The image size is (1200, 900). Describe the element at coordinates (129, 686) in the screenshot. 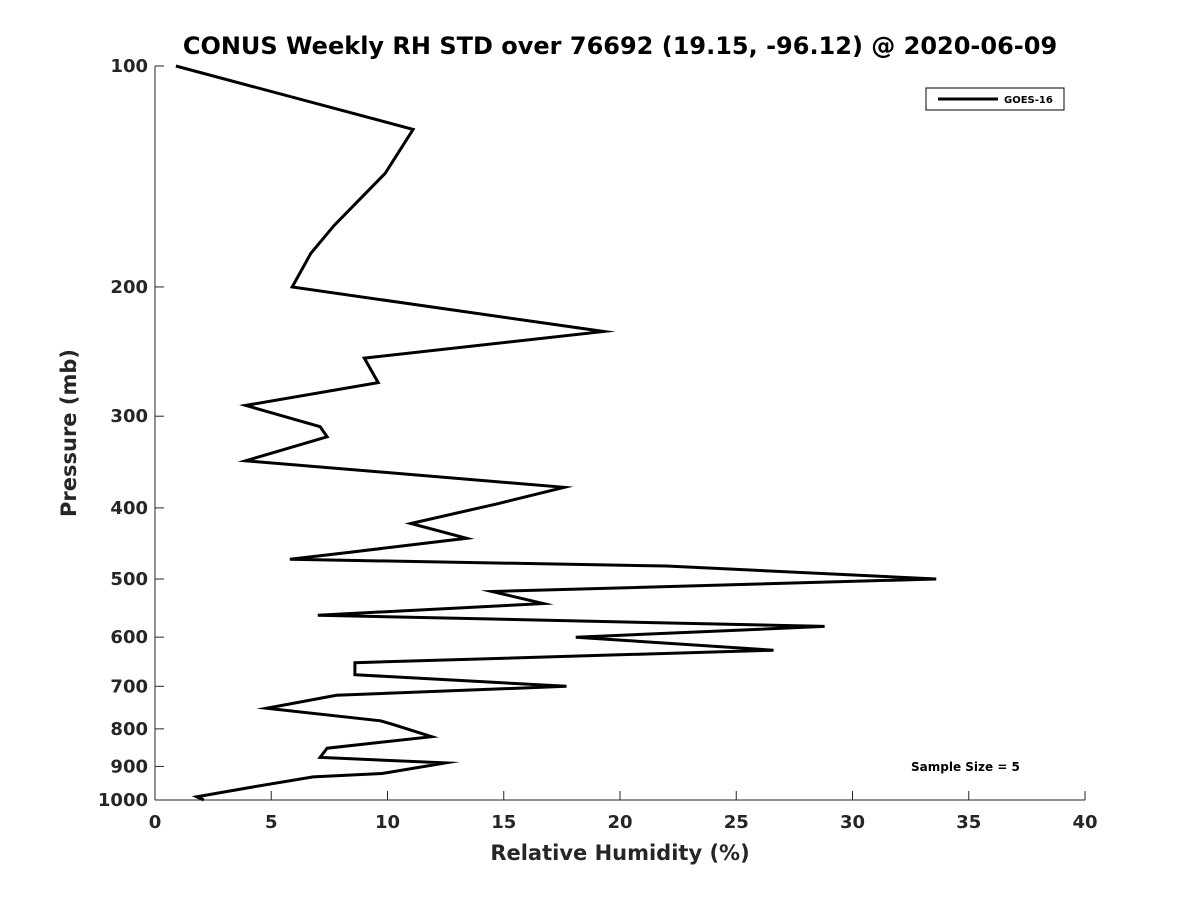

I see `y-tick-label: 700` at that location.